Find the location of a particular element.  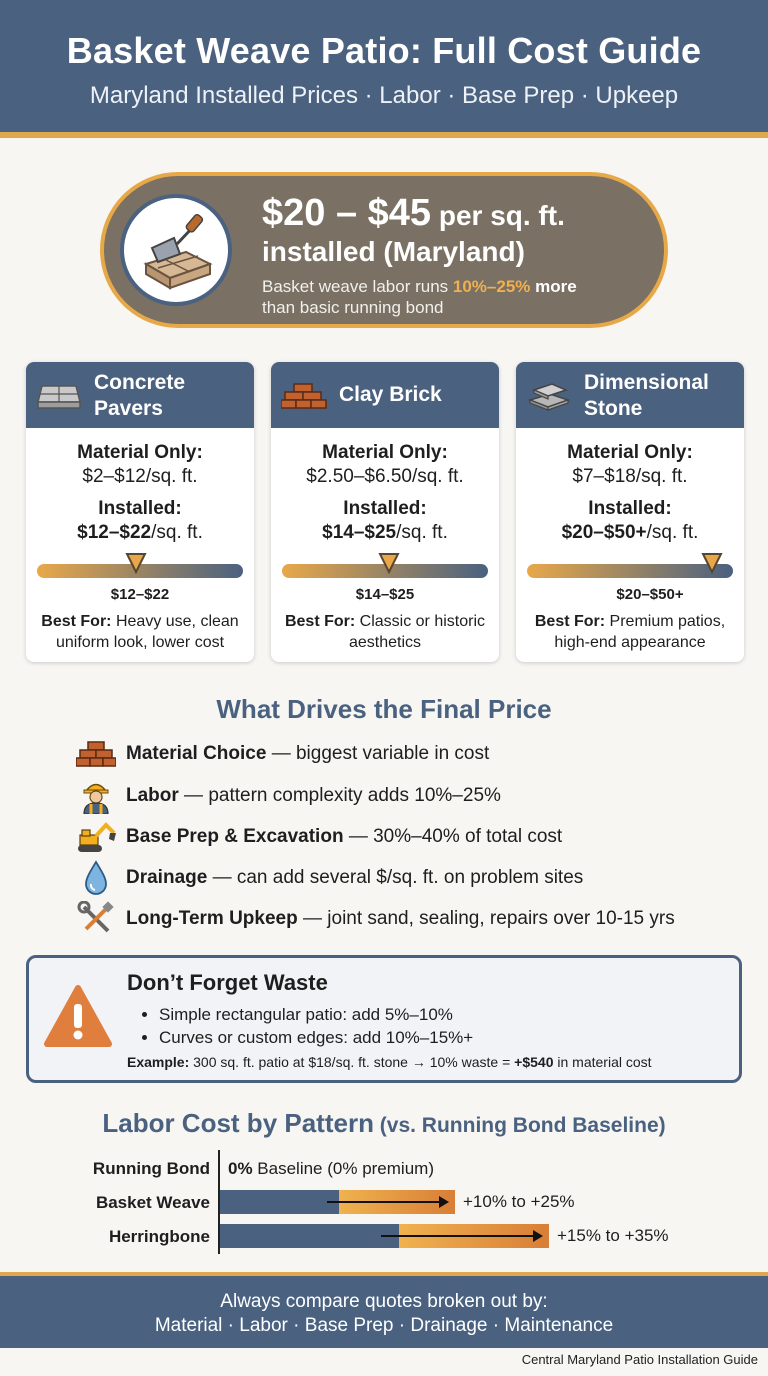

installed-value: $12–$22/sq. ft. is located at coordinates (140, 532).